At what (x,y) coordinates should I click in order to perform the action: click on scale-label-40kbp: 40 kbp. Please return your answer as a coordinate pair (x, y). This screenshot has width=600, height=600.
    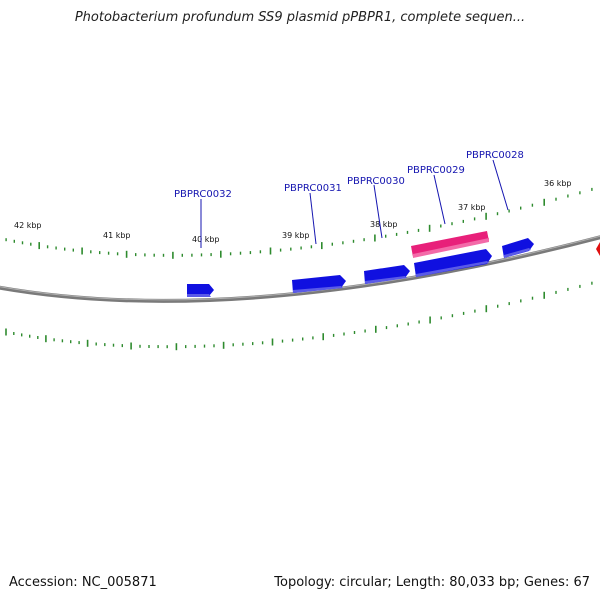
    Looking at the image, I should click on (206, 239).